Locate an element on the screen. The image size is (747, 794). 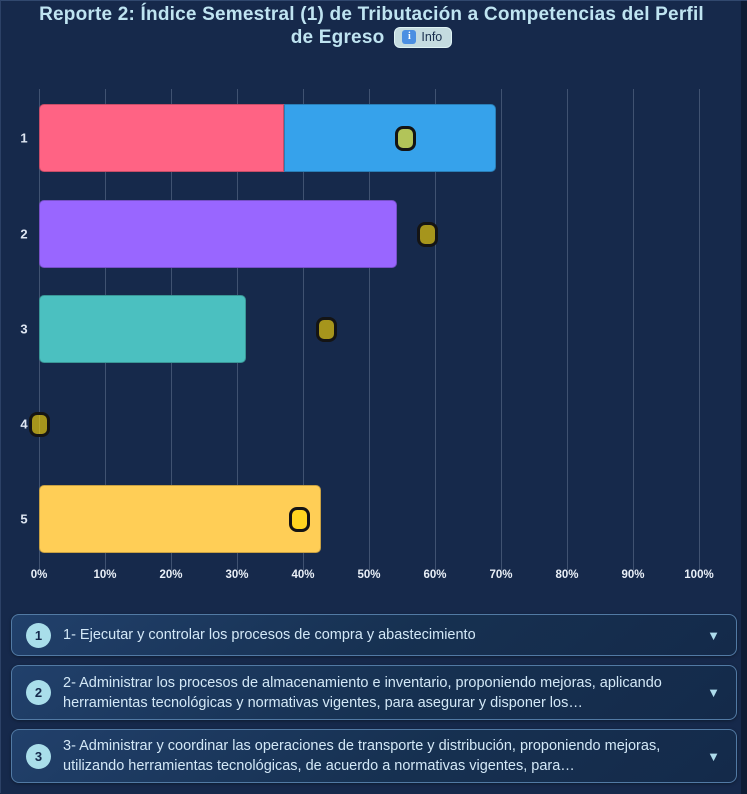
info-icon: i is located at coordinates (409, 37).